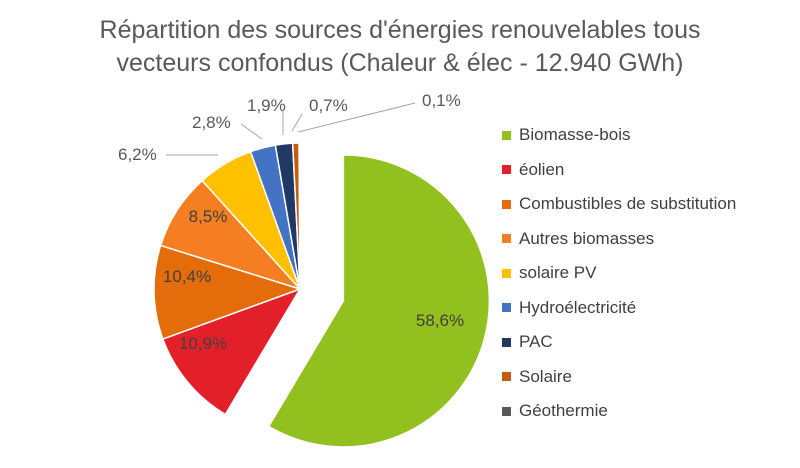  What do you see at coordinates (619, 377) in the screenshot?
I see `legend-item-solaire: Solaire` at bounding box center [619, 377].